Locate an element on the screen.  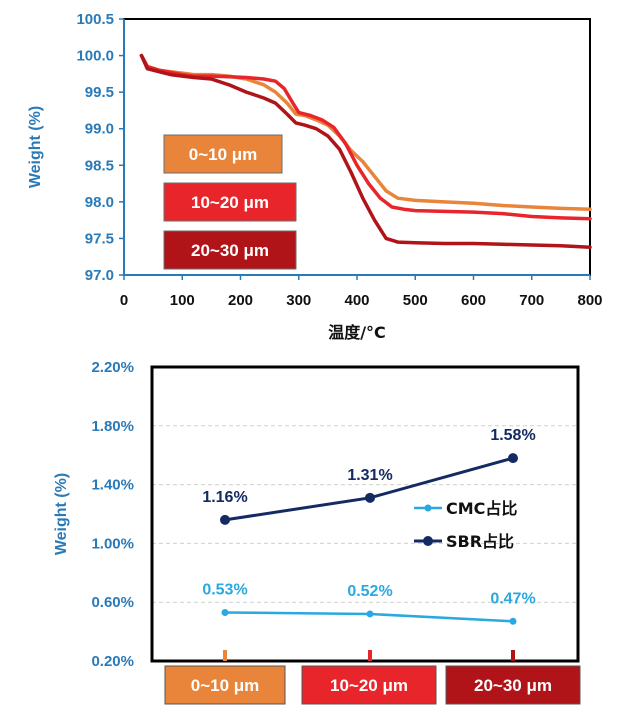
tga-x-tick-label: 600 is located at coordinates (473, 300).